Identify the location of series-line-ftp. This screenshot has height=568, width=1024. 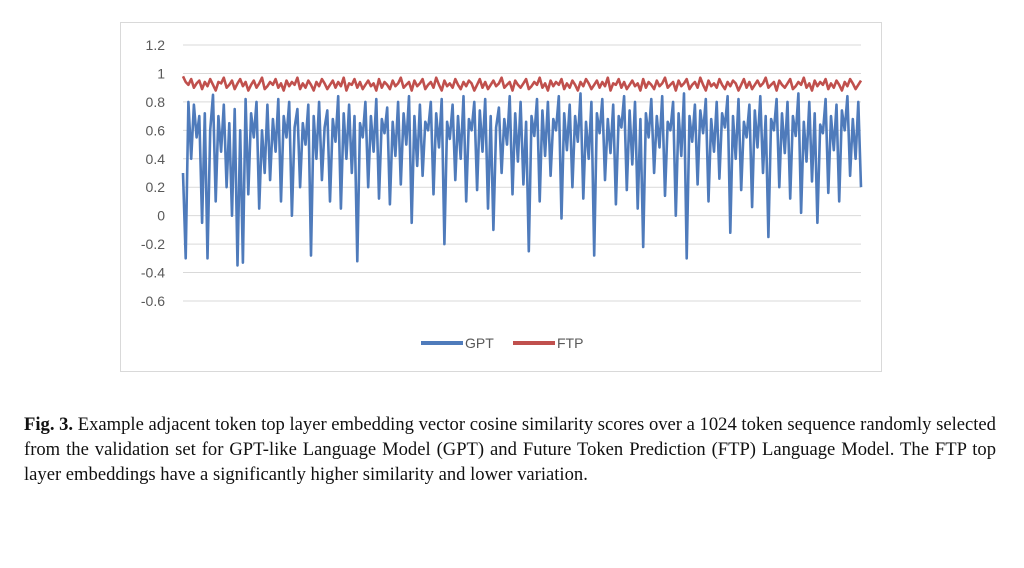
(522, 83).